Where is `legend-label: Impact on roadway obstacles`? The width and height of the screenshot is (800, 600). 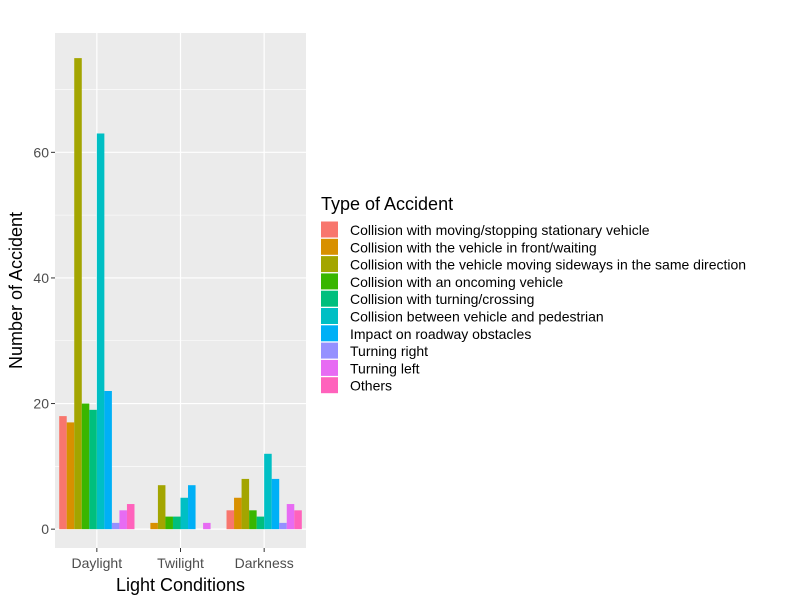 legend-label: Impact on roadway obstacles is located at coordinates (440, 334).